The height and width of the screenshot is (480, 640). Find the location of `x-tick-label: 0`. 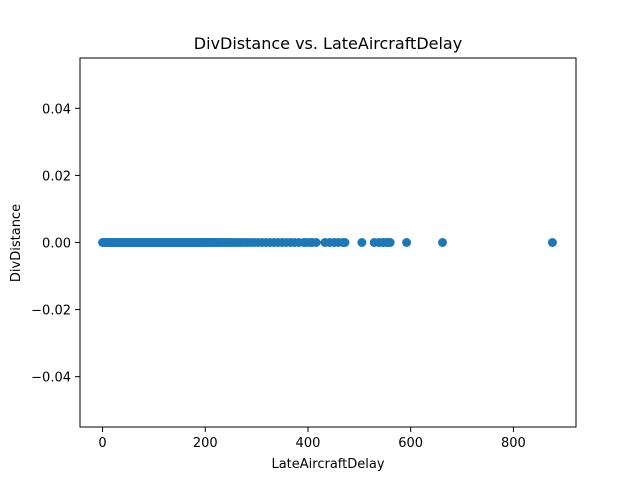

x-tick-label: 0 is located at coordinates (102, 443).